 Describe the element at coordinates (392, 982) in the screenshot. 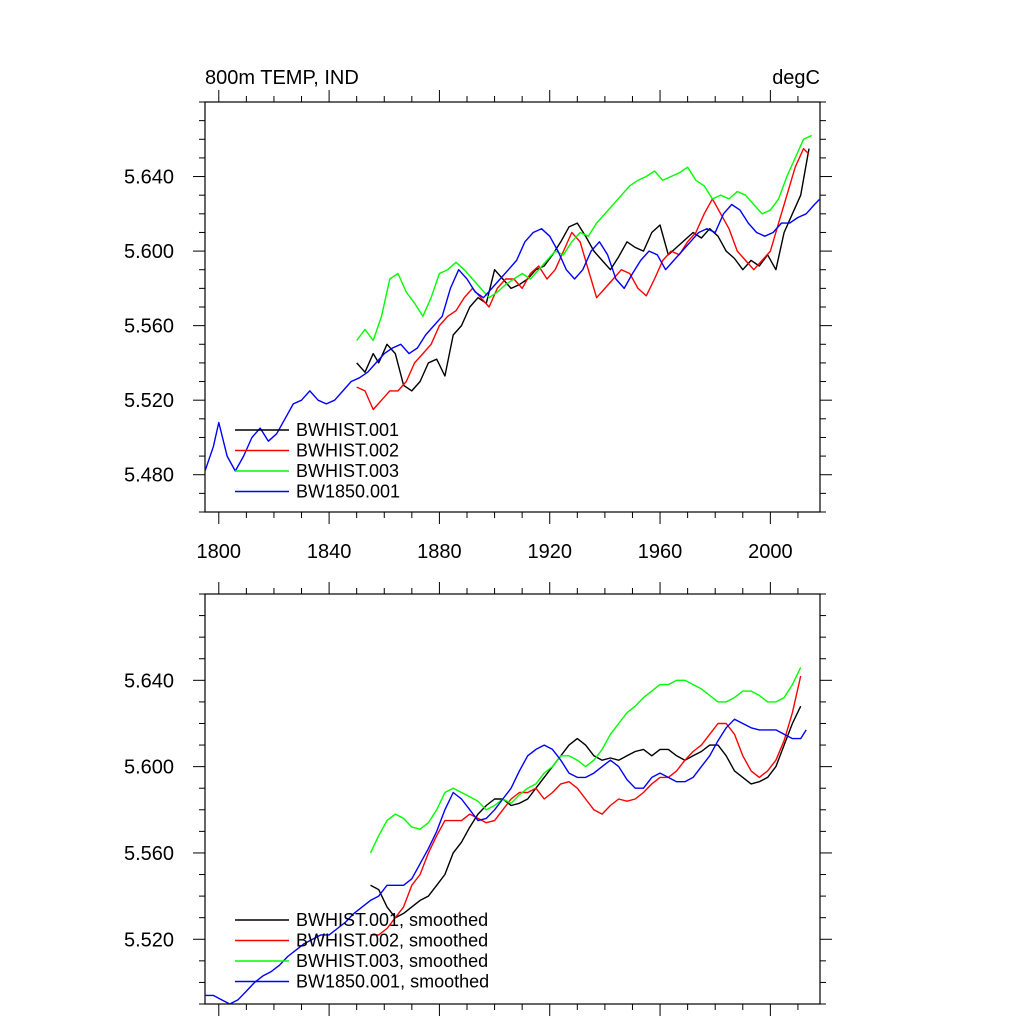

I see `legend-label: BW1850.001, smoothed` at that location.